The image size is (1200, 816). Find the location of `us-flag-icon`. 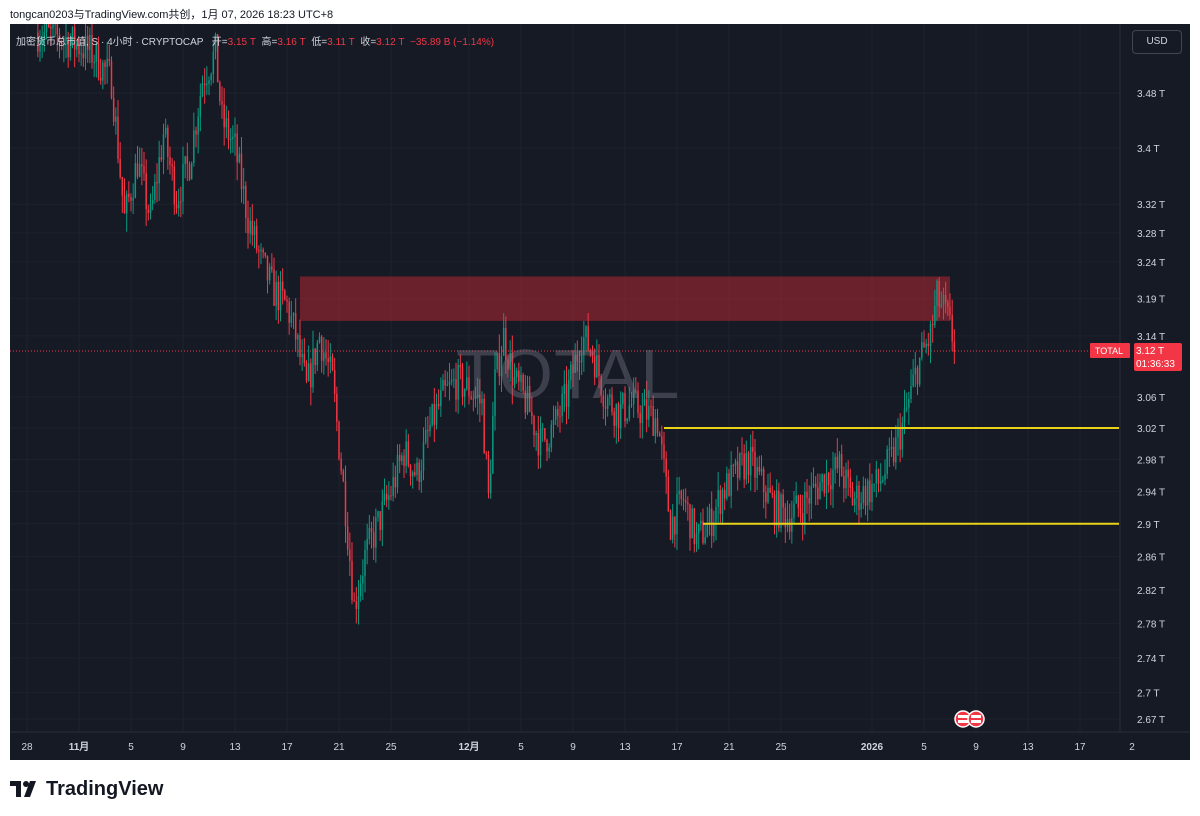

us-flag-icon is located at coordinates (976, 719).